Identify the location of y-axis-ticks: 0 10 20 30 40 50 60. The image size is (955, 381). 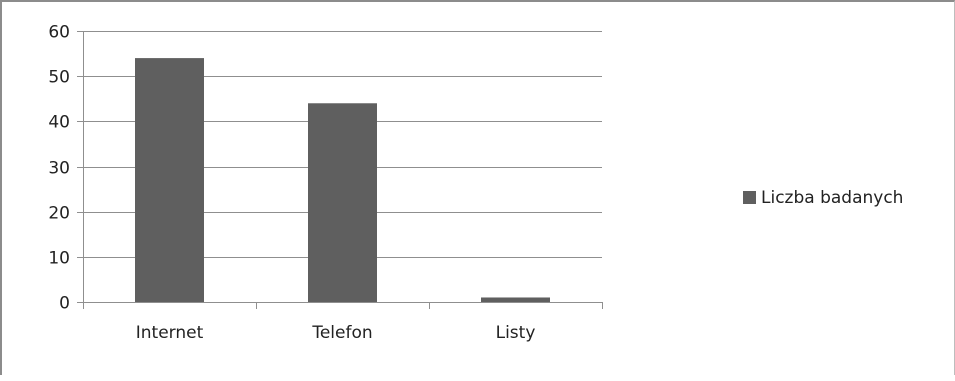
(65, 168).